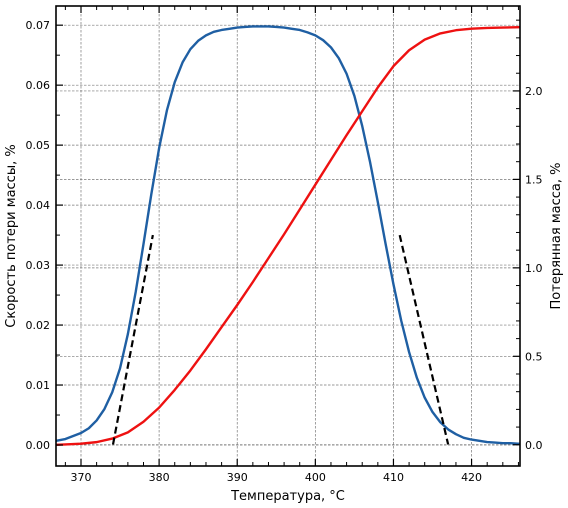 The height and width of the screenshot is (508, 568). Describe the element at coordinates (38, 445) in the screenshot. I see `y-left-tick-label: 0.00` at that location.